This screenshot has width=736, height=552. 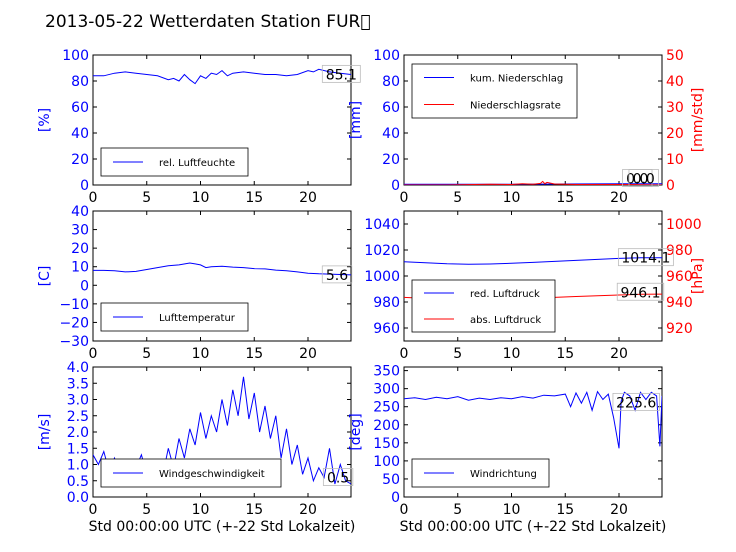 What do you see at coordinates (386, 372) in the screenshot?
I see `y-tick-label: 350` at bounding box center [386, 372].